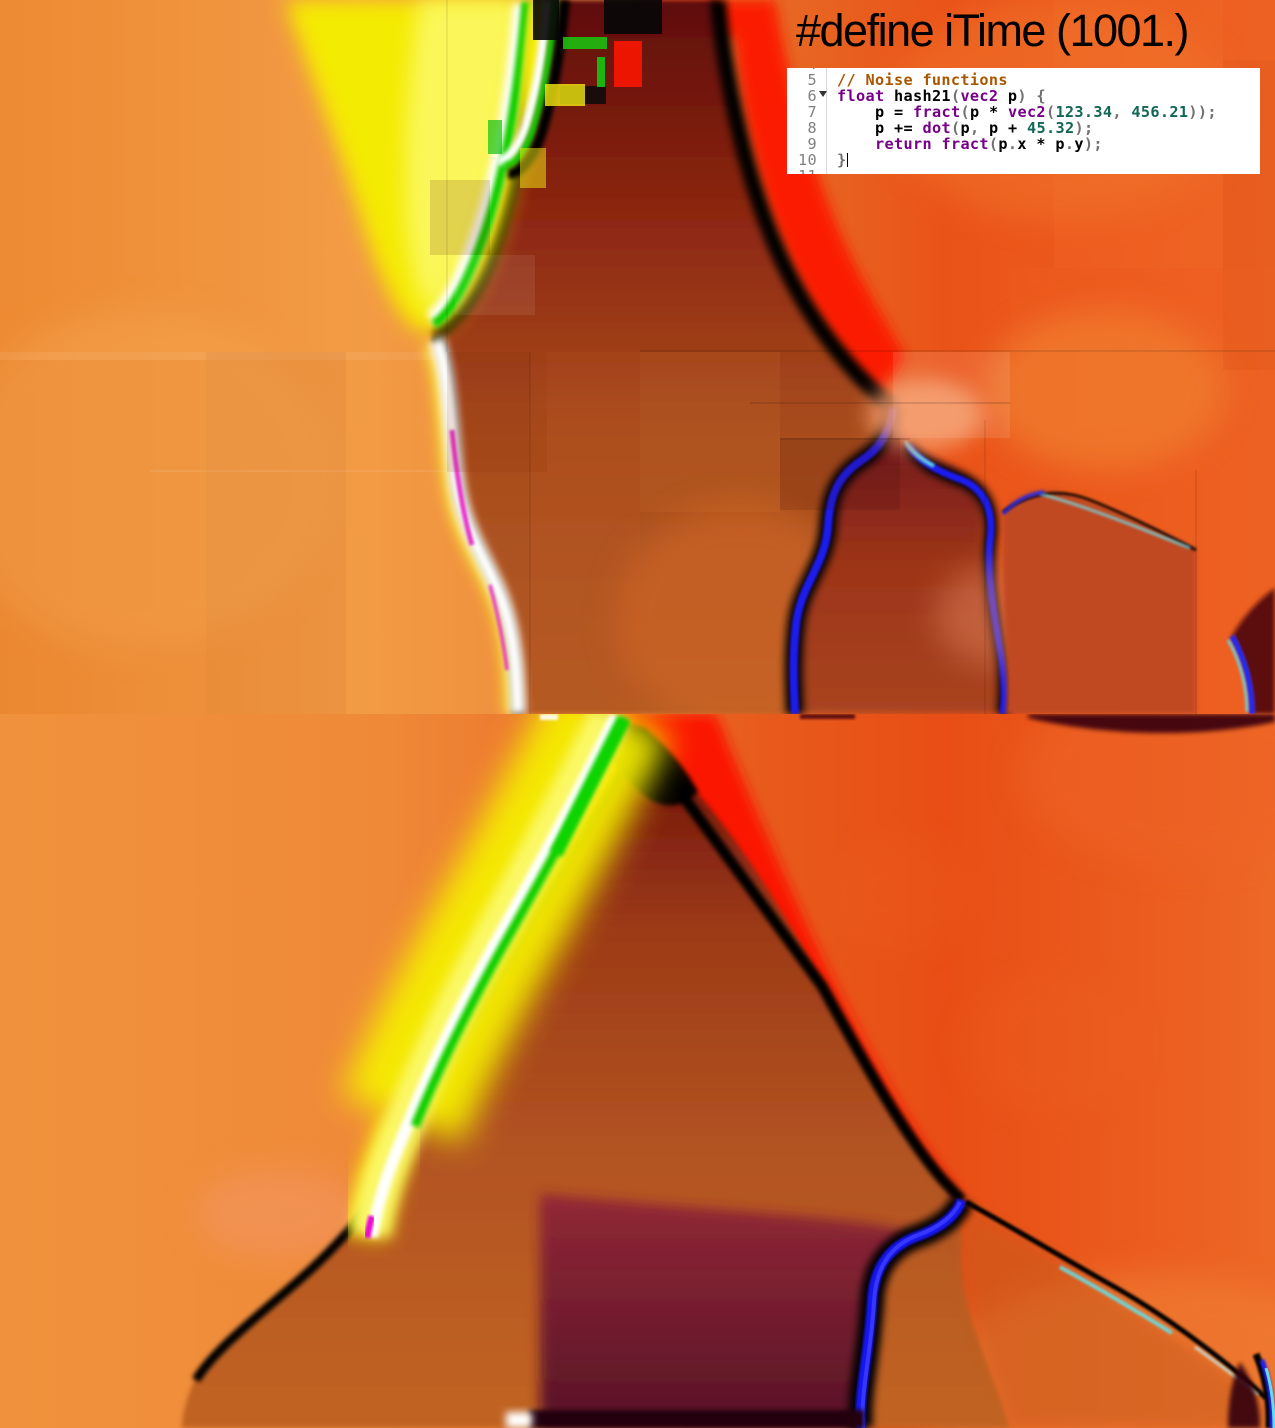 This screenshot has width=1275, height=1428. What do you see at coordinates (823, 94) in the screenshot?
I see `fold-arrow-icon` at bounding box center [823, 94].